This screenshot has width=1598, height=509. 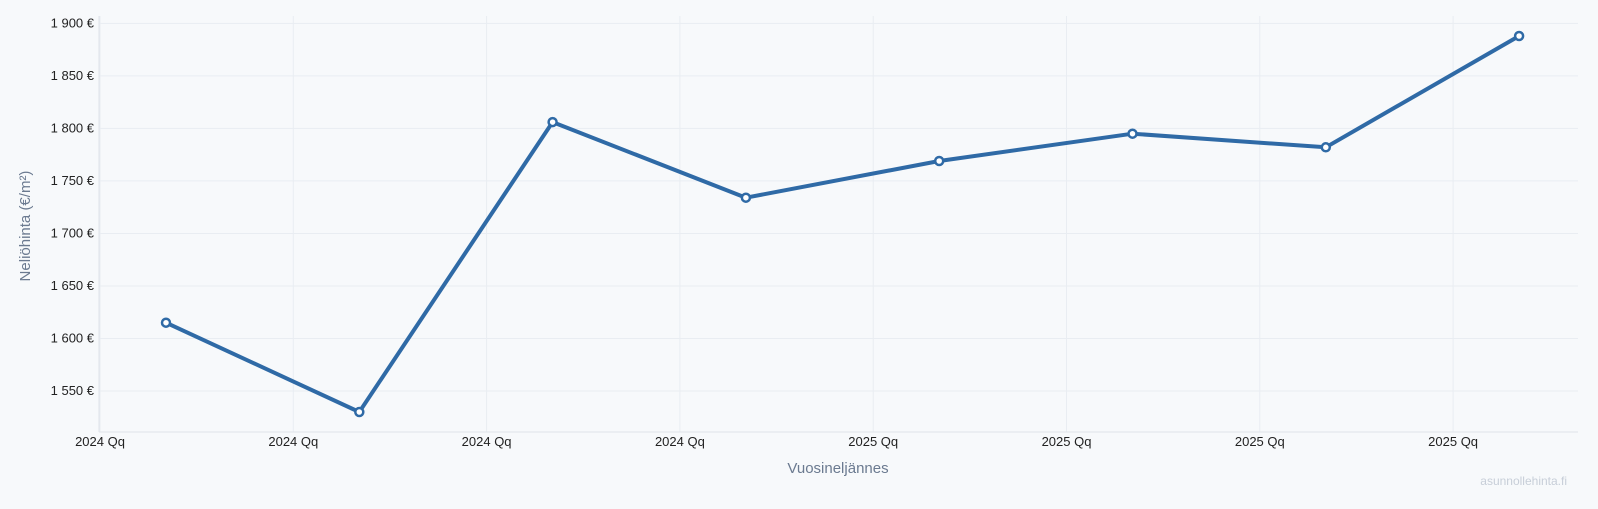 What do you see at coordinates (73, 232) in the screenshot?
I see `y-tick-label: 1 700 €` at bounding box center [73, 232].